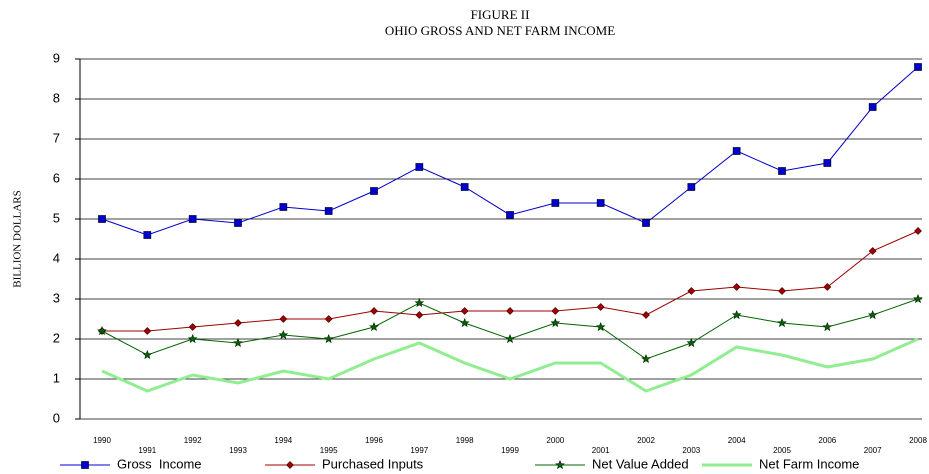  Describe the element at coordinates (500, 30) in the screenshot. I see `chart-subtitle: OHIO GROSS AND NET FARM INCOME` at that location.